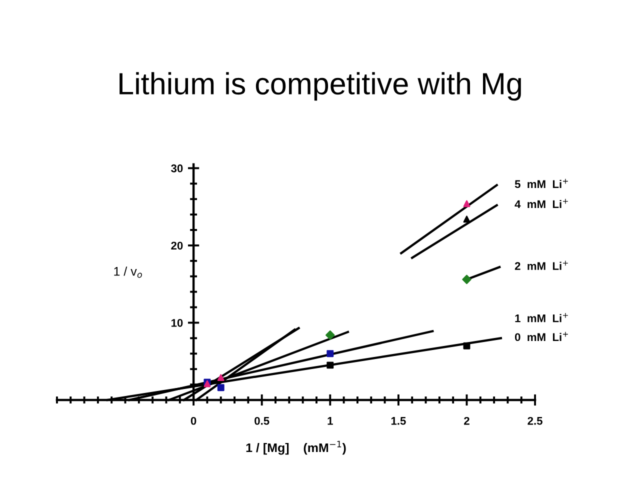 The height and width of the screenshot is (480, 640). What do you see at coordinates (262, 420) in the screenshot?
I see `x-tick-label: 0.5` at bounding box center [262, 420].